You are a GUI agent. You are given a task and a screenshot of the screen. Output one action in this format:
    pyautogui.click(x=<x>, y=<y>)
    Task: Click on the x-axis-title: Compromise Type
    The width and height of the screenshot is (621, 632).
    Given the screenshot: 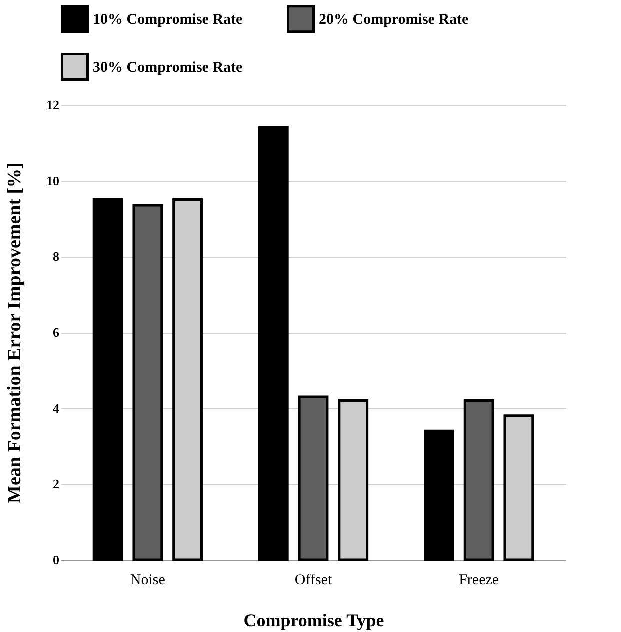 What is the action you would take?
    pyautogui.click(x=314, y=620)
    